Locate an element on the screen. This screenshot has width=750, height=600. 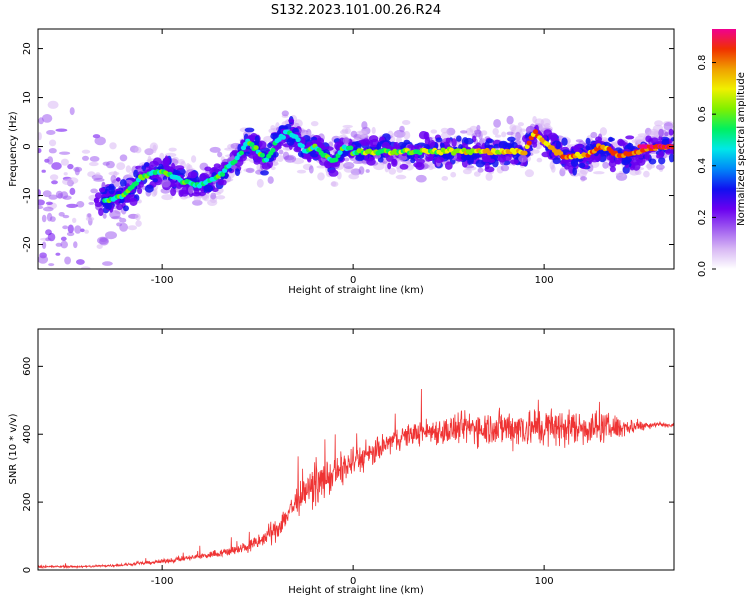
snr-x-tick-label: -100 is located at coordinates (162, 581).